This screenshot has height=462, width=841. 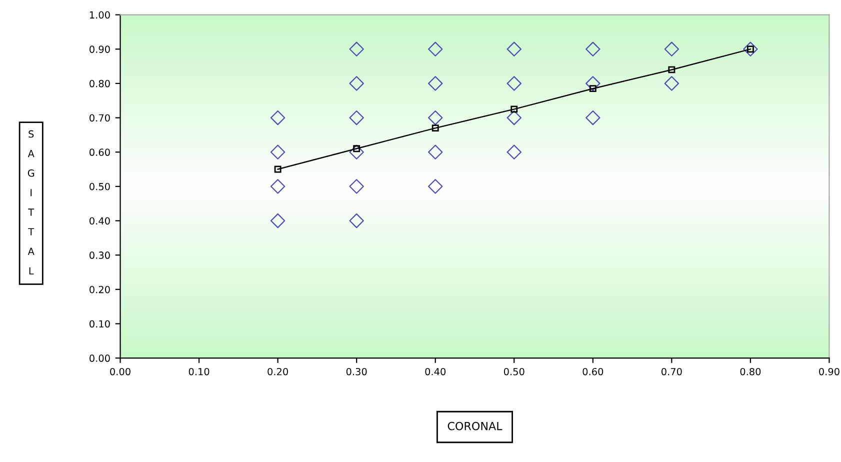 What do you see at coordinates (100, 290) in the screenshot?
I see `y-tick-label: 0.20` at bounding box center [100, 290].